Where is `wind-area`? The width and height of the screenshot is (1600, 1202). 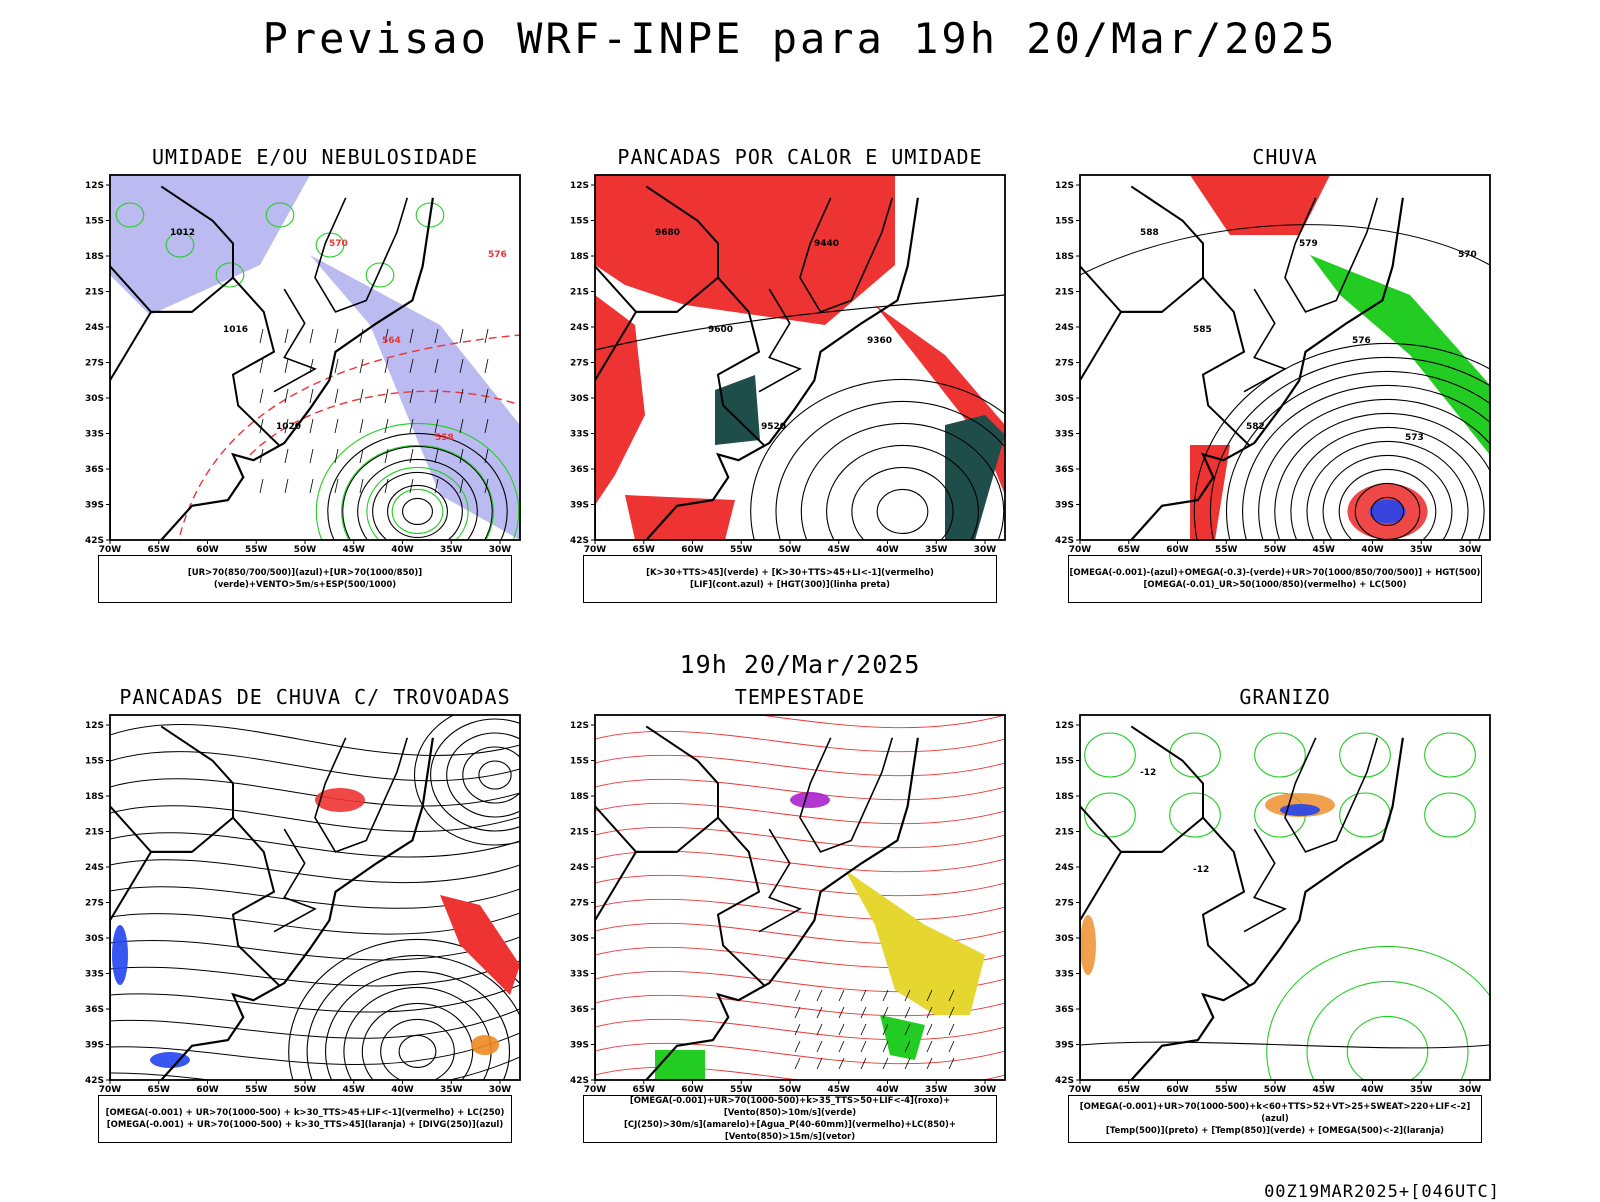 wind-area is located at coordinates (680, 1065).